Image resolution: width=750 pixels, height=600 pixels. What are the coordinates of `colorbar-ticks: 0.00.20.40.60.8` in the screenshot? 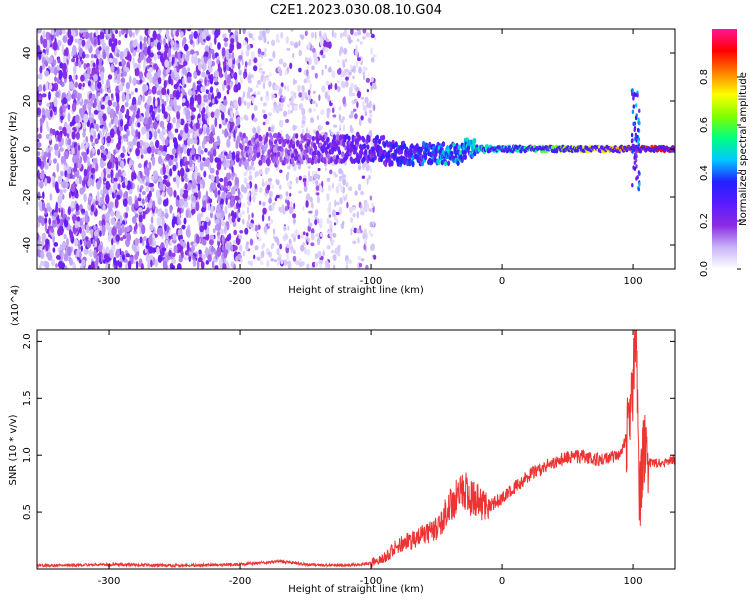 It's located at (720, 173).